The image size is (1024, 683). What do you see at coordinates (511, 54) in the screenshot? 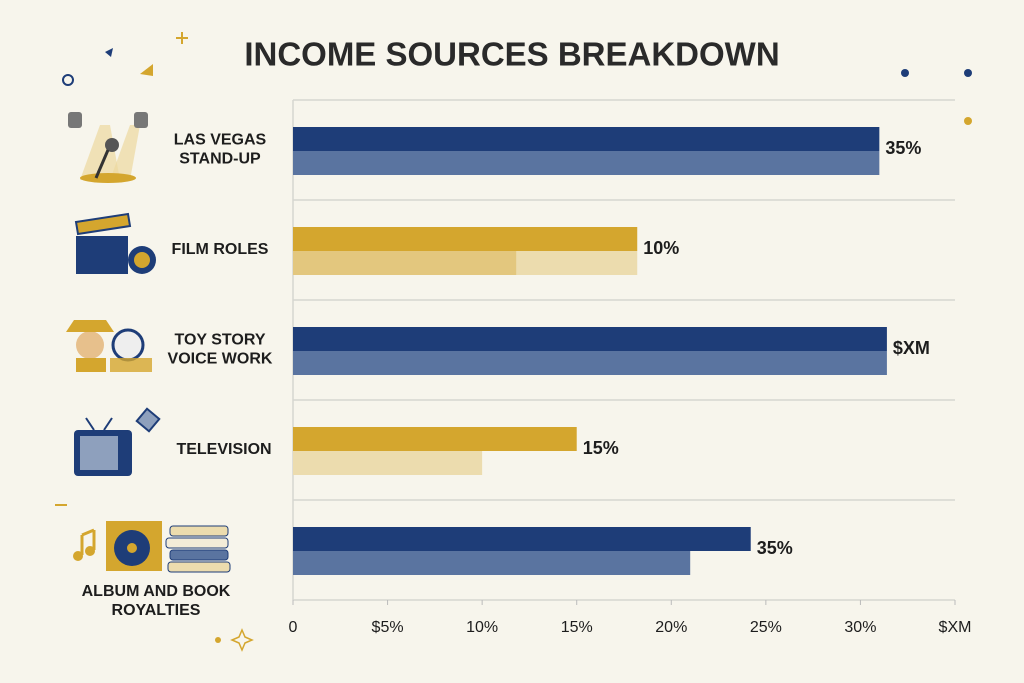
I see `chart-title: INCOME SOURCES BREAKDOWN` at bounding box center [511, 54].